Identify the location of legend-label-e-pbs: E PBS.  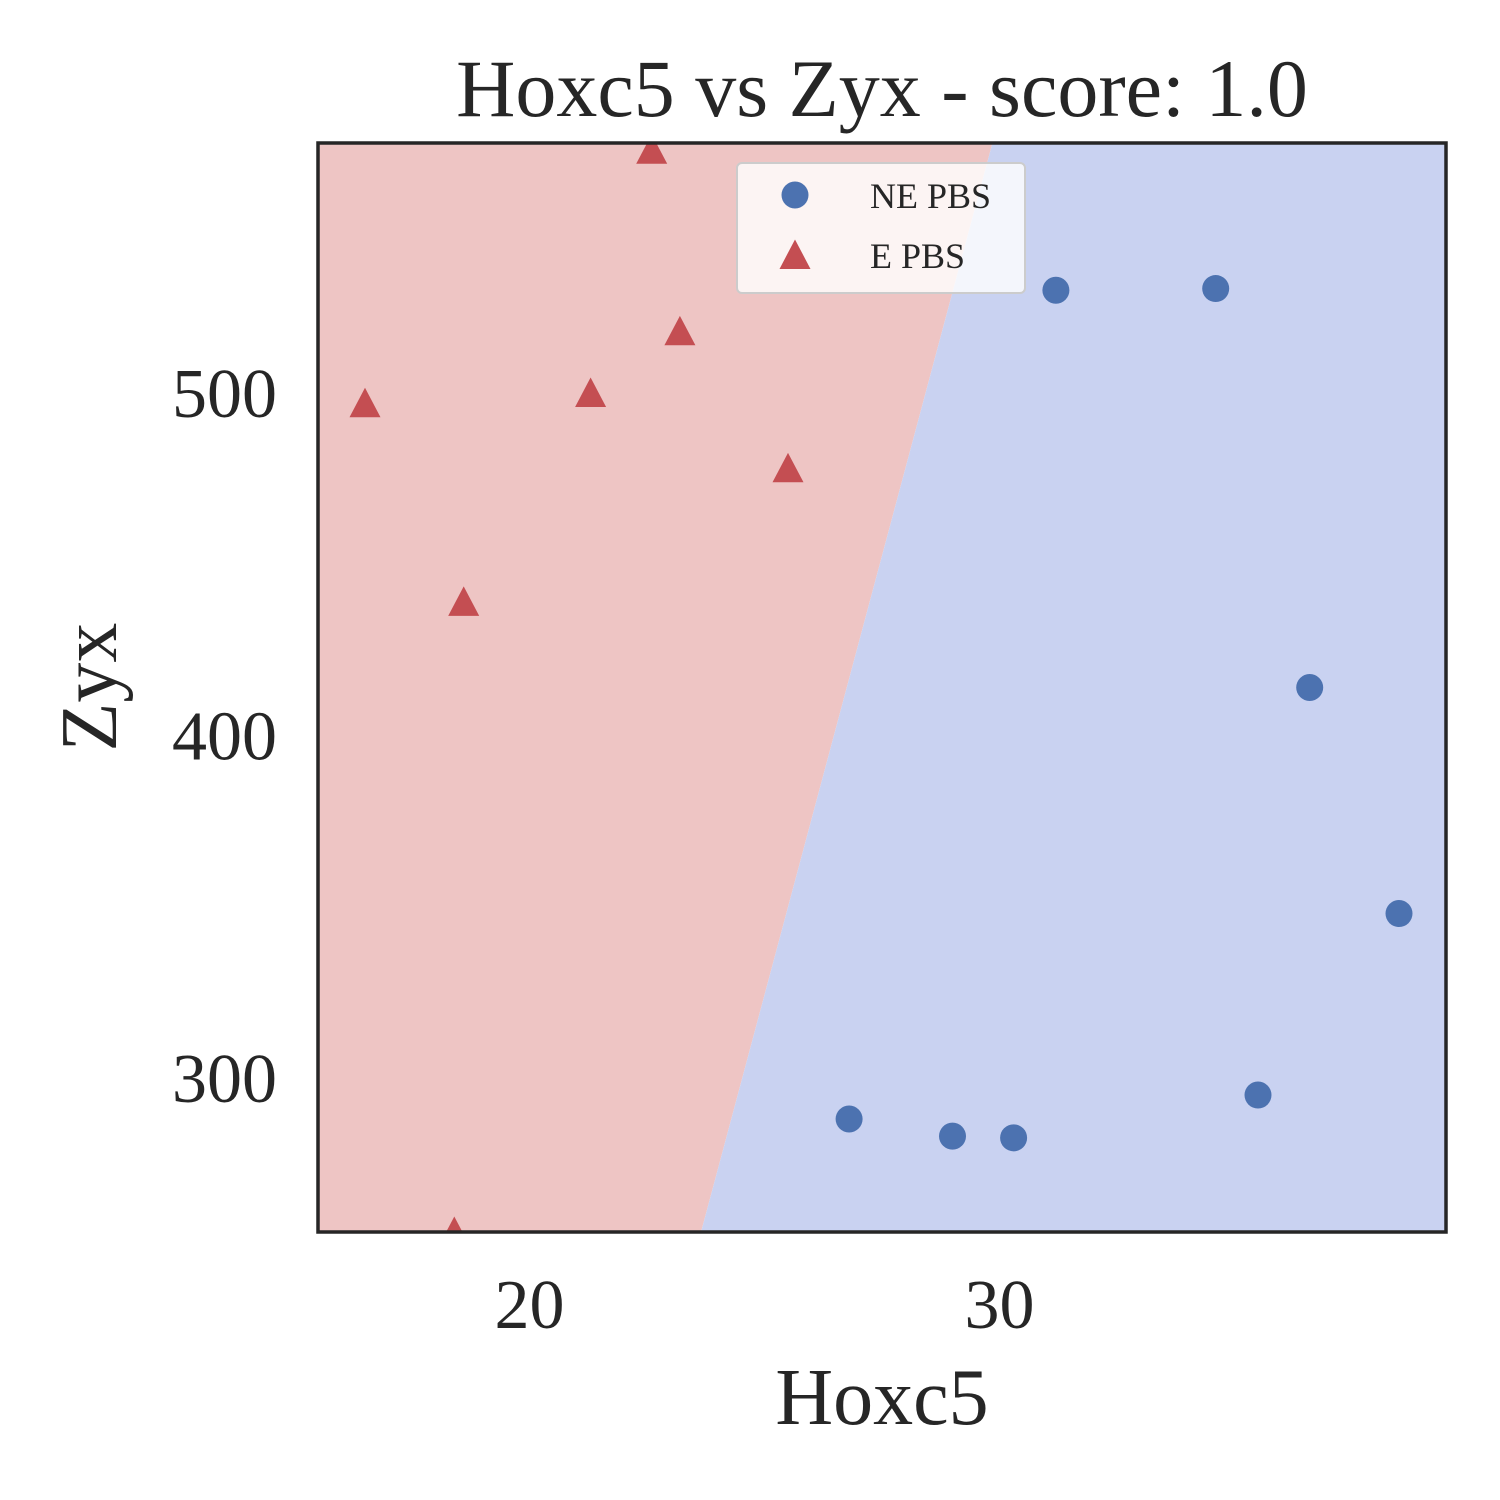
(917, 256).